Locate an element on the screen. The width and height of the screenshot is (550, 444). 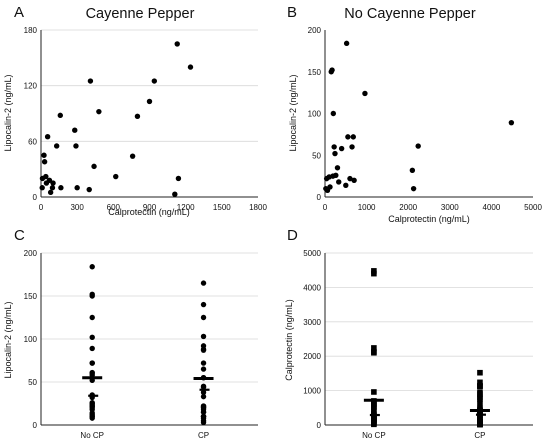
x-tick-label: 5000 is located at coordinates (533, 207).